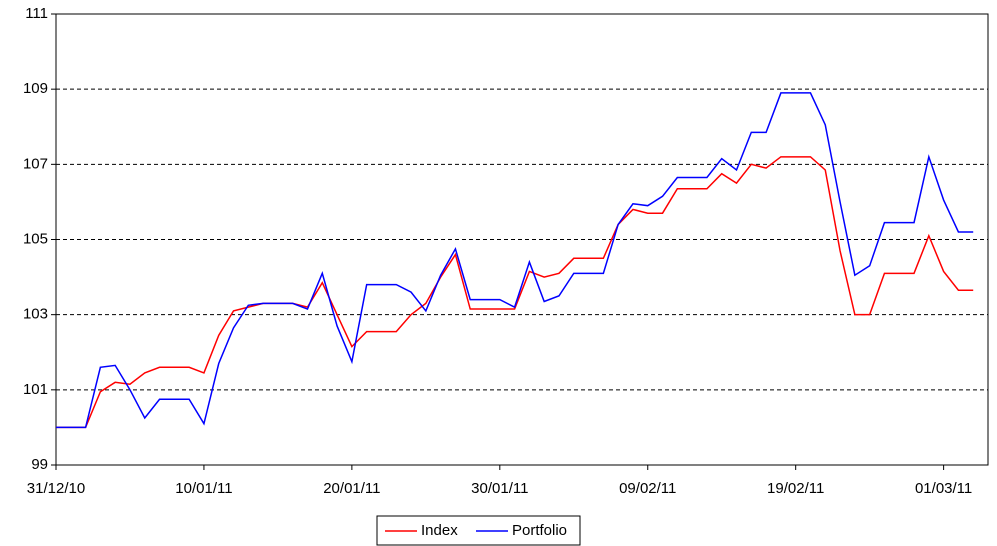 Image resolution: width=997 pixels, height=546 pixels. I want to click on x-tick-label: 09/02/11, so click(647, 488).